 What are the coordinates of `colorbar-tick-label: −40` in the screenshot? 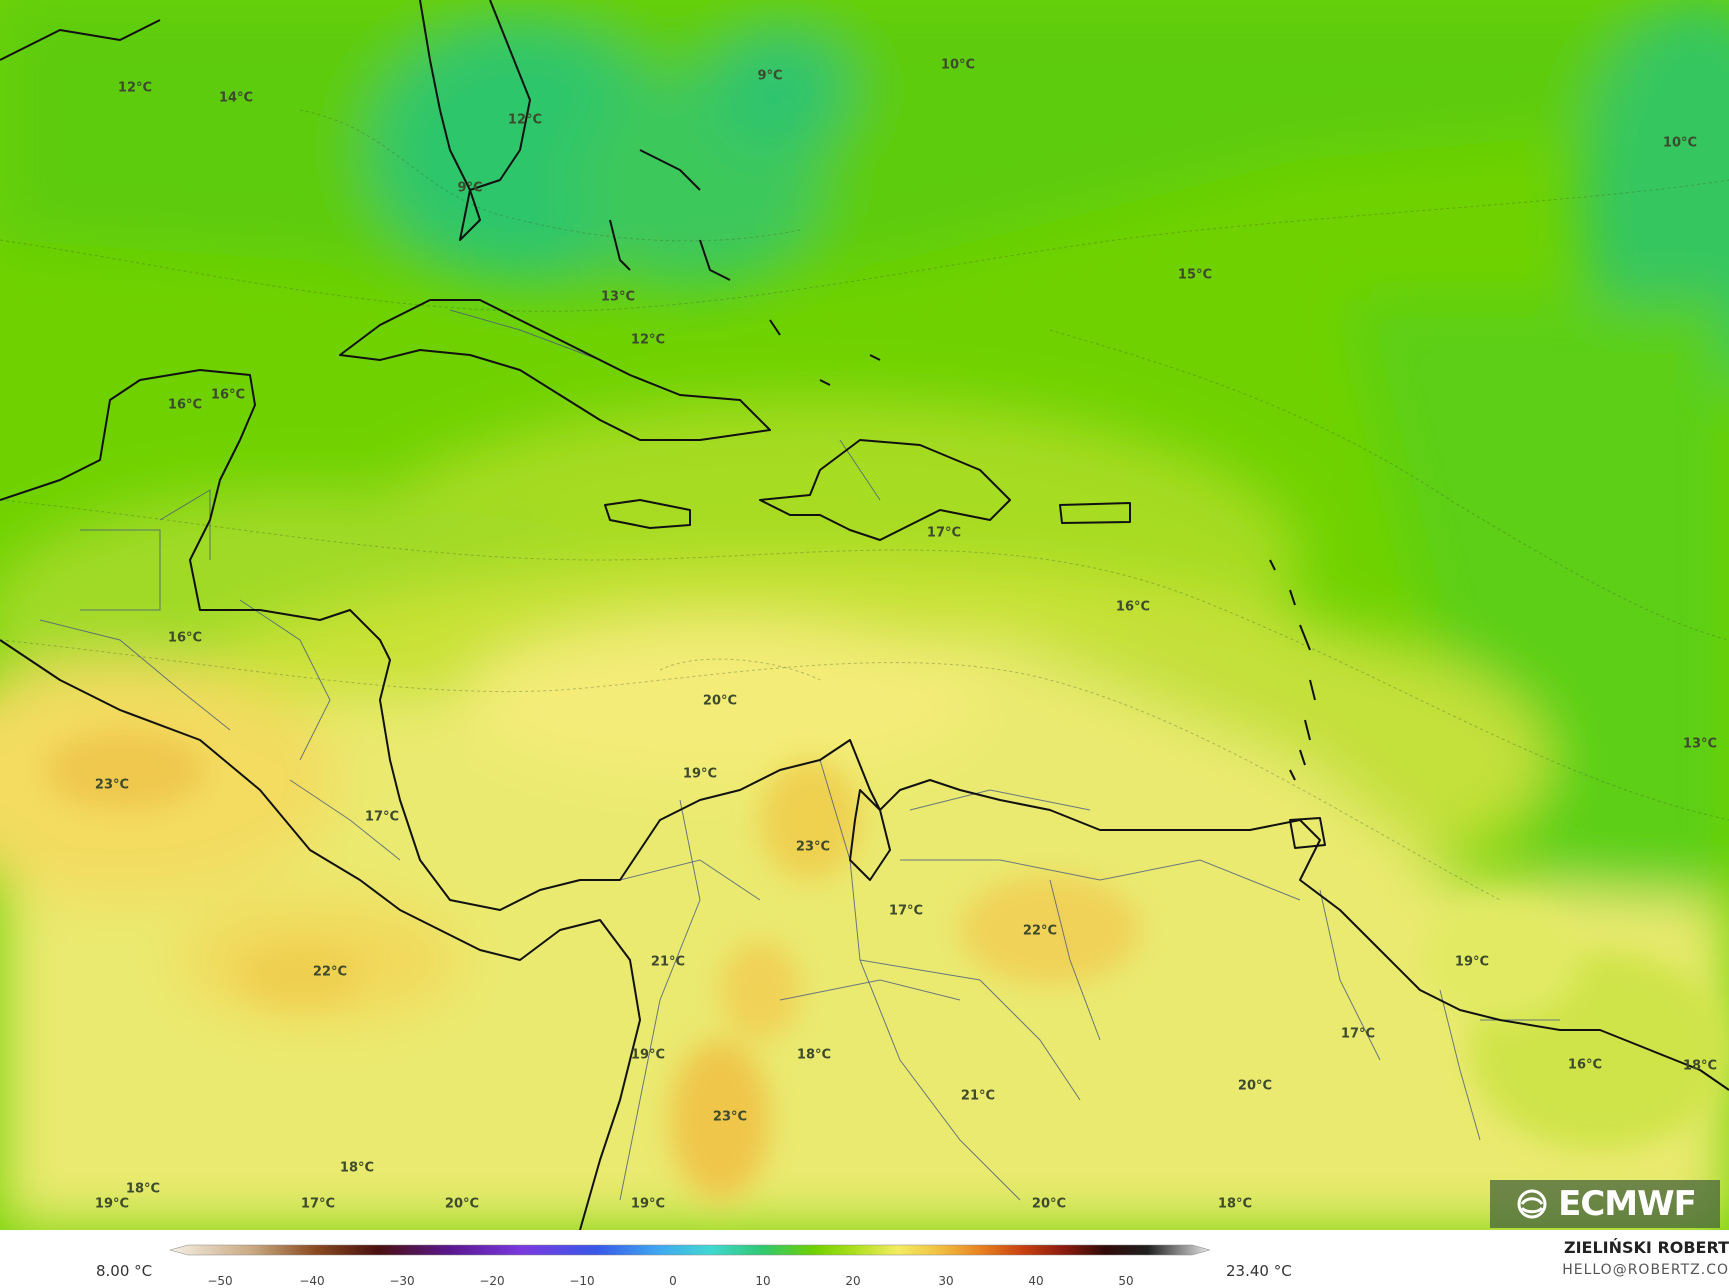 It's located at (312, 1281).